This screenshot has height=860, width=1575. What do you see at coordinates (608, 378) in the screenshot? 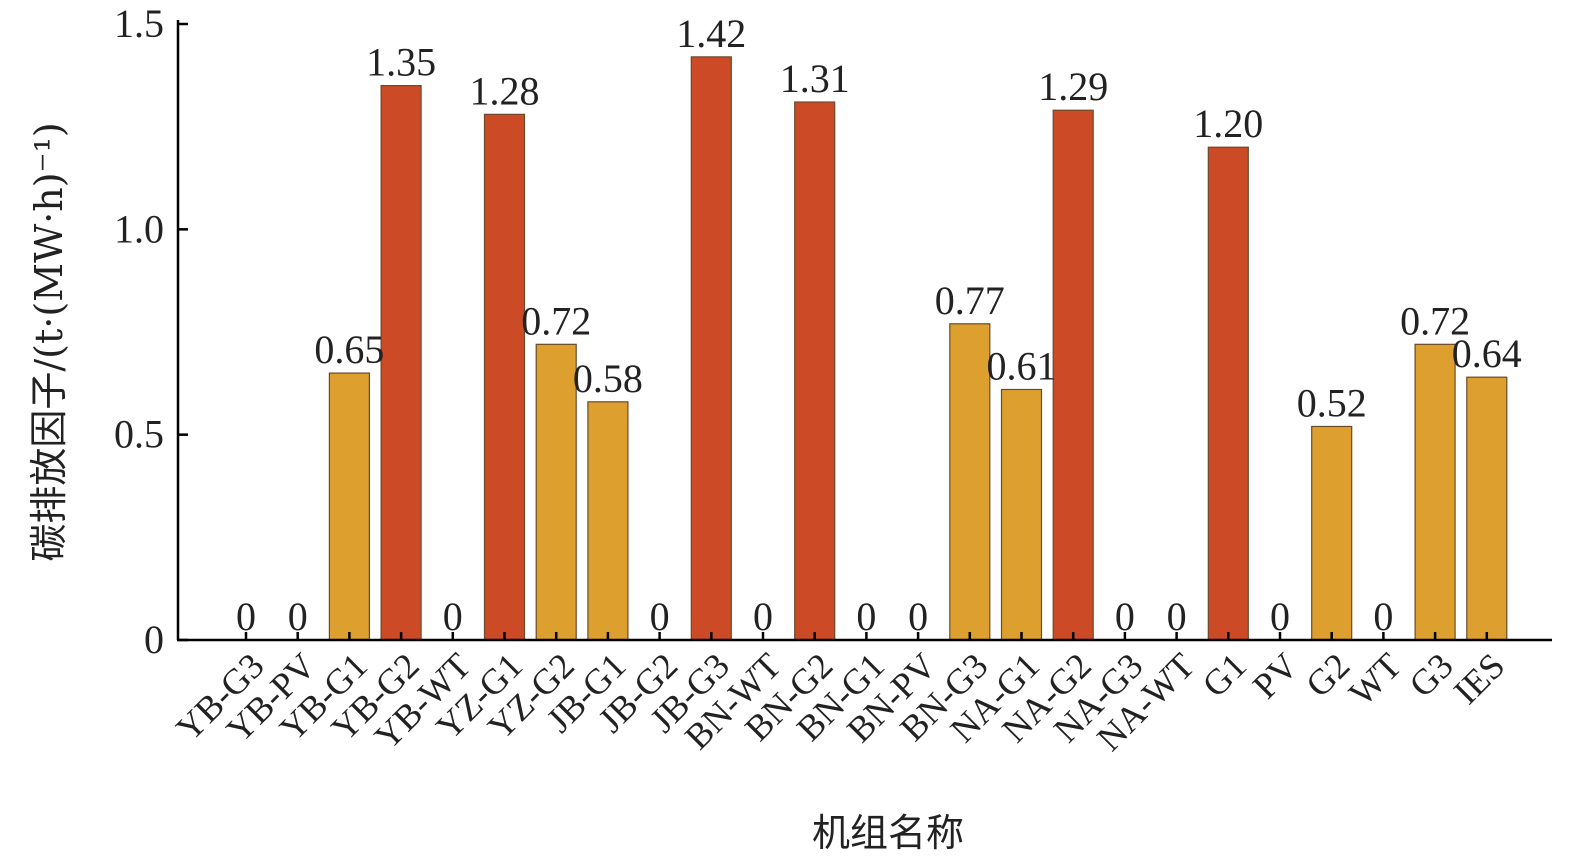
I see `data-label: 0.58` at bounding box center [608, 378].